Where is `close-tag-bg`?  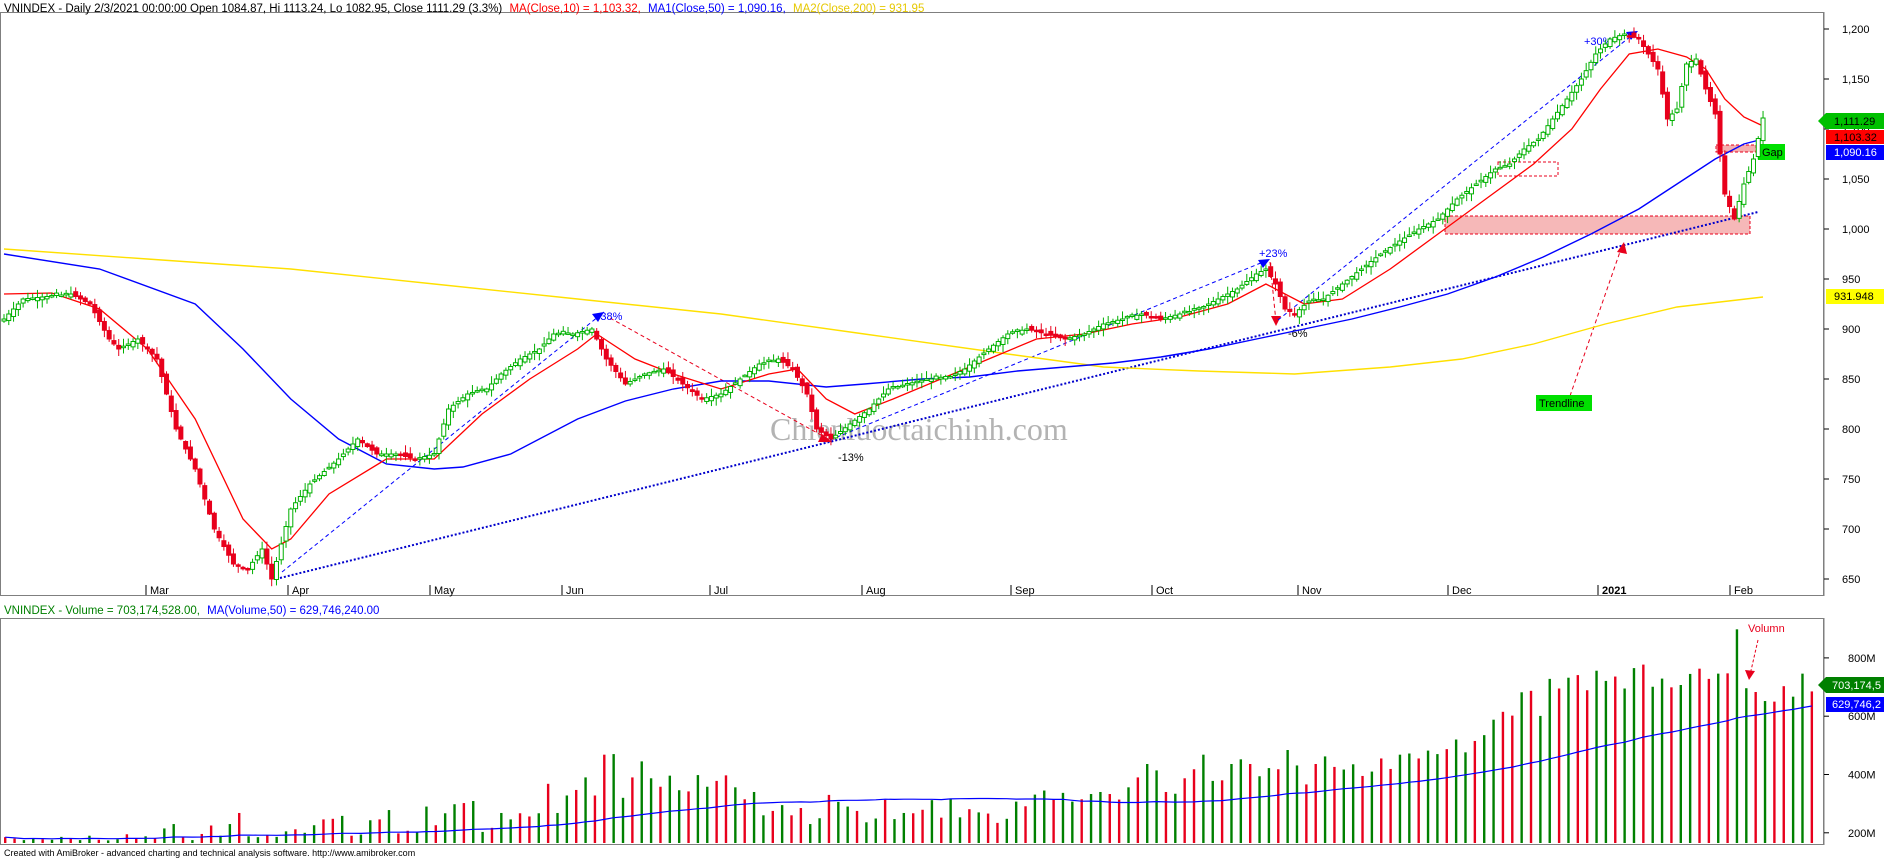
close-tag-bg is located at coordinates (1851, 121).